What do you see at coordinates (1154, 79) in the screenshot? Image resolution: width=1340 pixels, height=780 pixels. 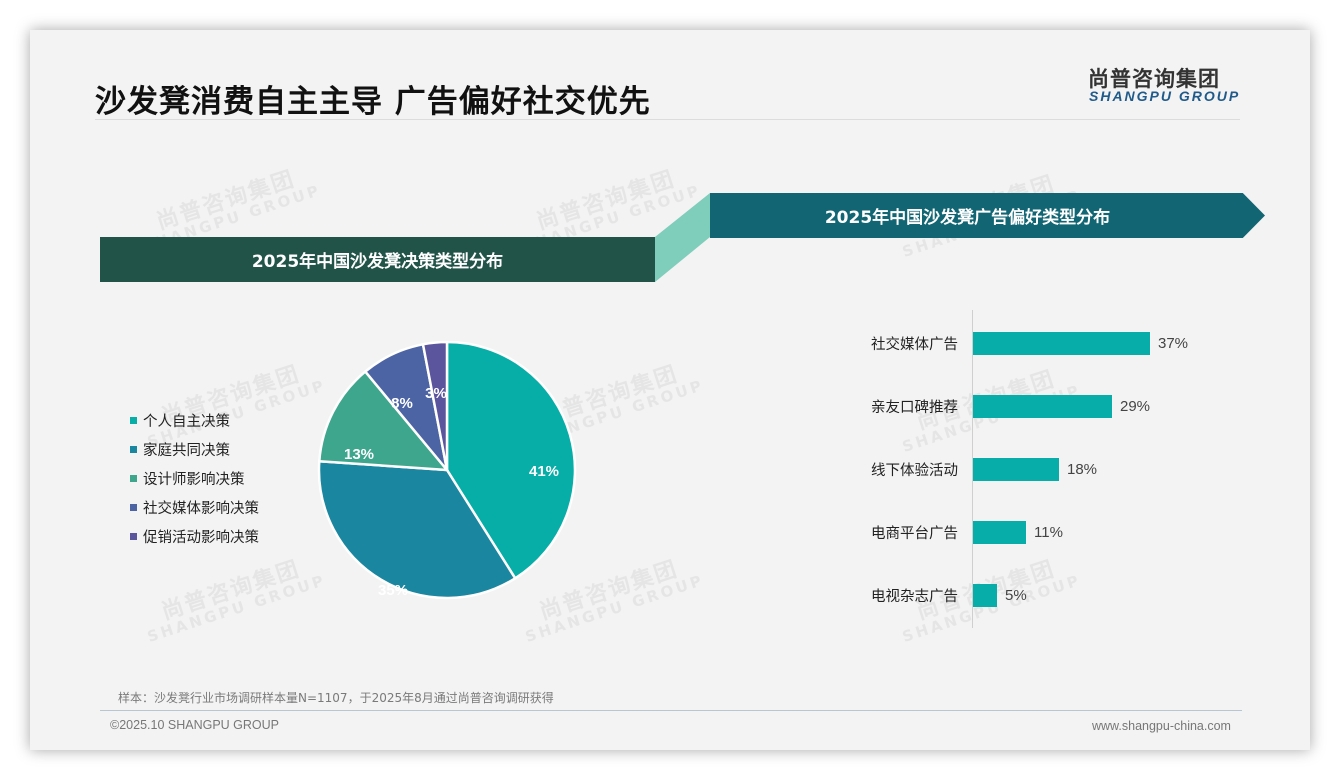 I see `logo-chinese: 尚普咨询集团` at bounding box center [1154, 79].